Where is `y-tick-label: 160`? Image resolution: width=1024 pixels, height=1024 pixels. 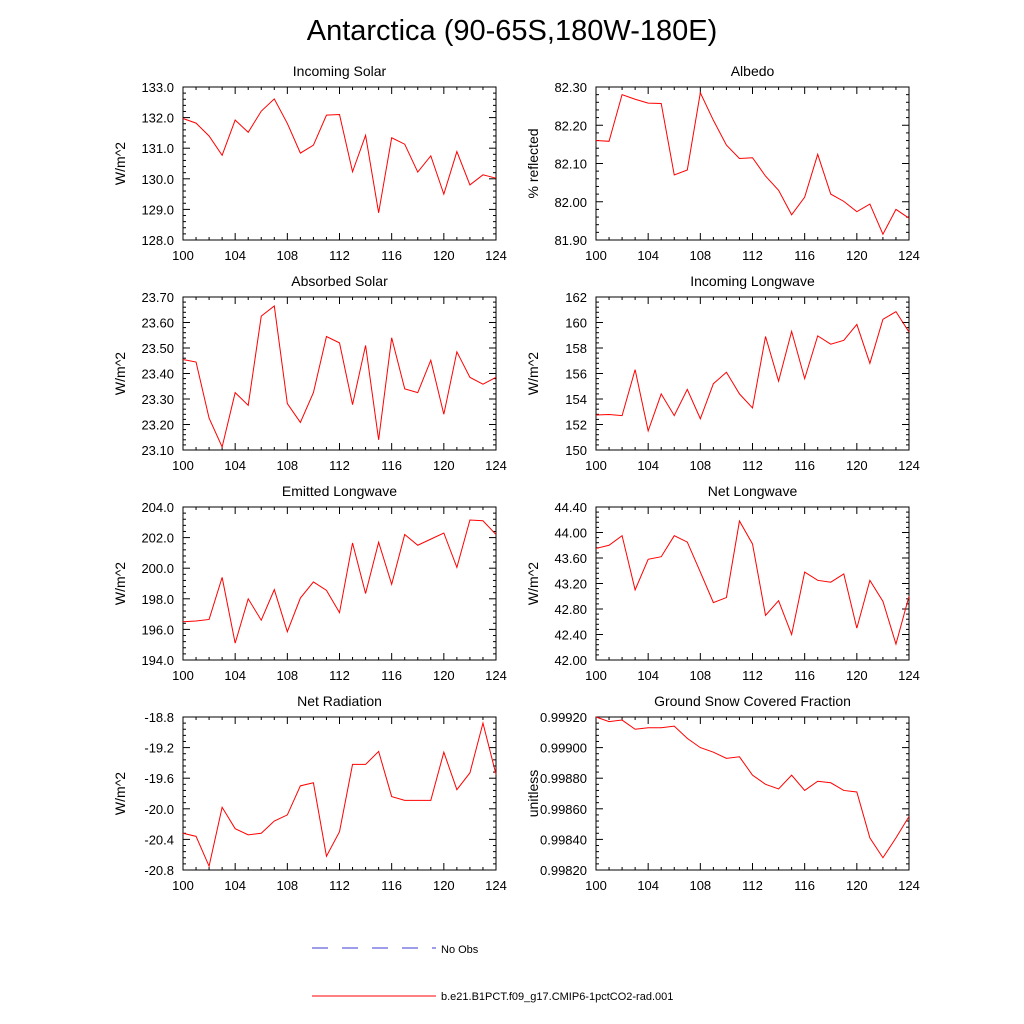 y-tick-label: 160 is located at coordinates (576, 323).